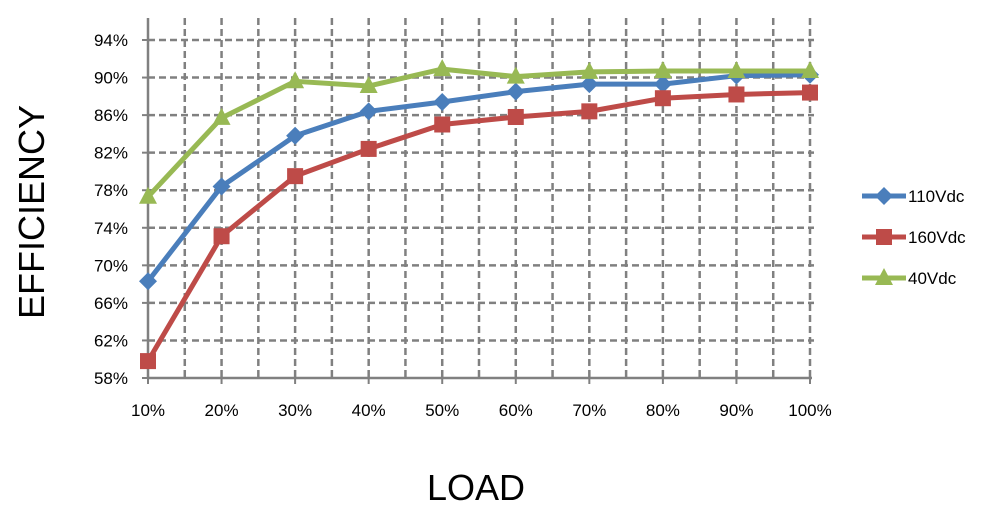  I want to click on legend-label: 160Vdc, so click(937, 237).